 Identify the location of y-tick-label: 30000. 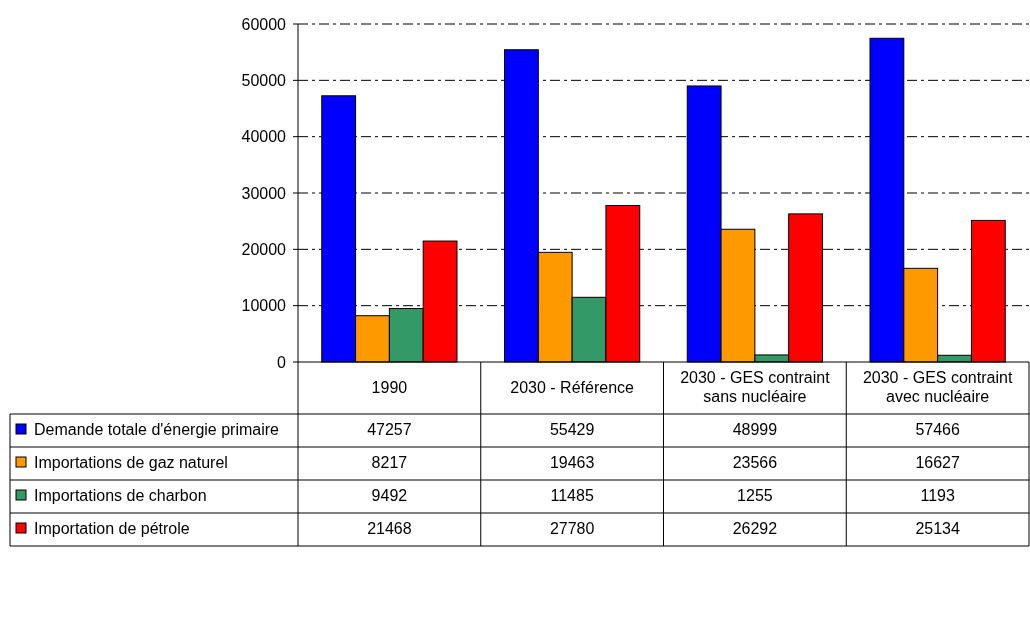
(264, 193).